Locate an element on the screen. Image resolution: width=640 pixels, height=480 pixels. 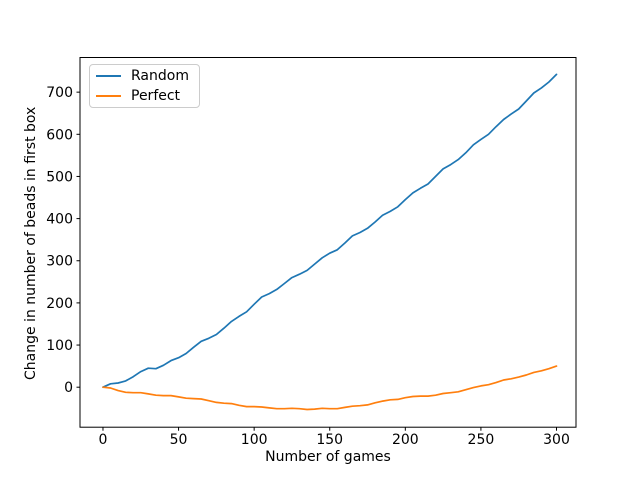
y-tick-label: 500 is located at coordinates (59, 177).